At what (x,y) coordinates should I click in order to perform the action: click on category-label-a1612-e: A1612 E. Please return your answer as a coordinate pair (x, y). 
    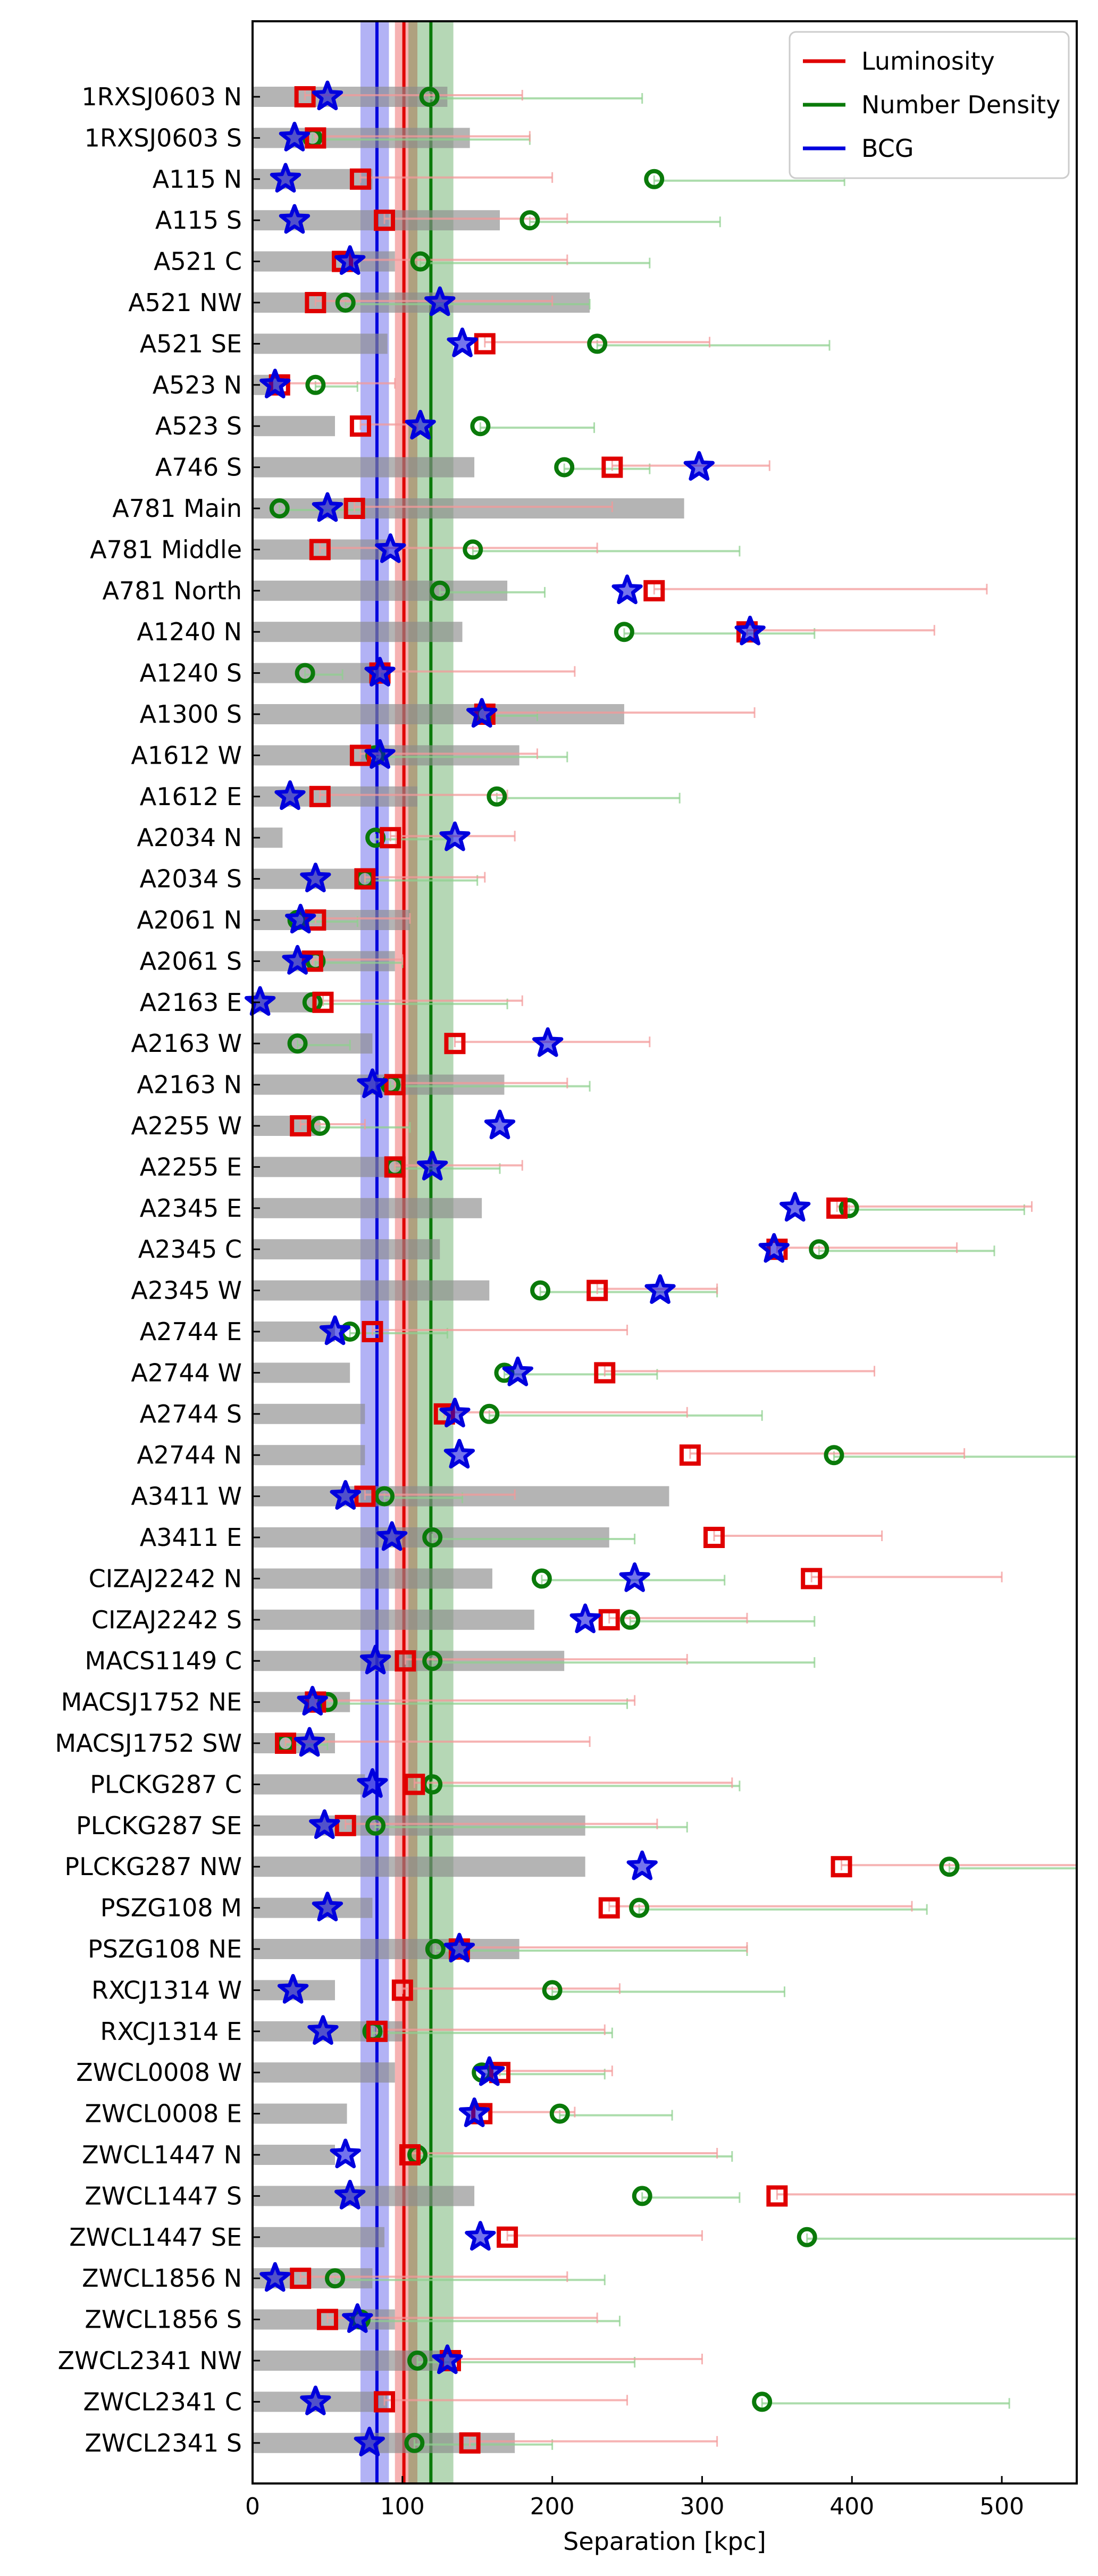
    Looking at the image, I should click on (191, 796).